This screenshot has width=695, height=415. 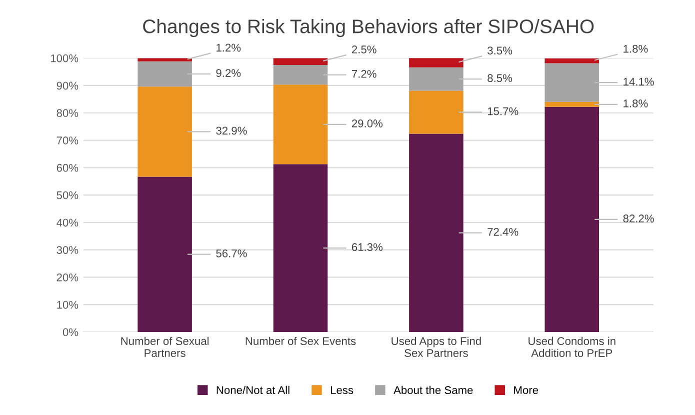 What do you see at coordinates (67, 277) in the screenshot?
I see `y-tick-label: 20%` at bounding box center [67, 277].